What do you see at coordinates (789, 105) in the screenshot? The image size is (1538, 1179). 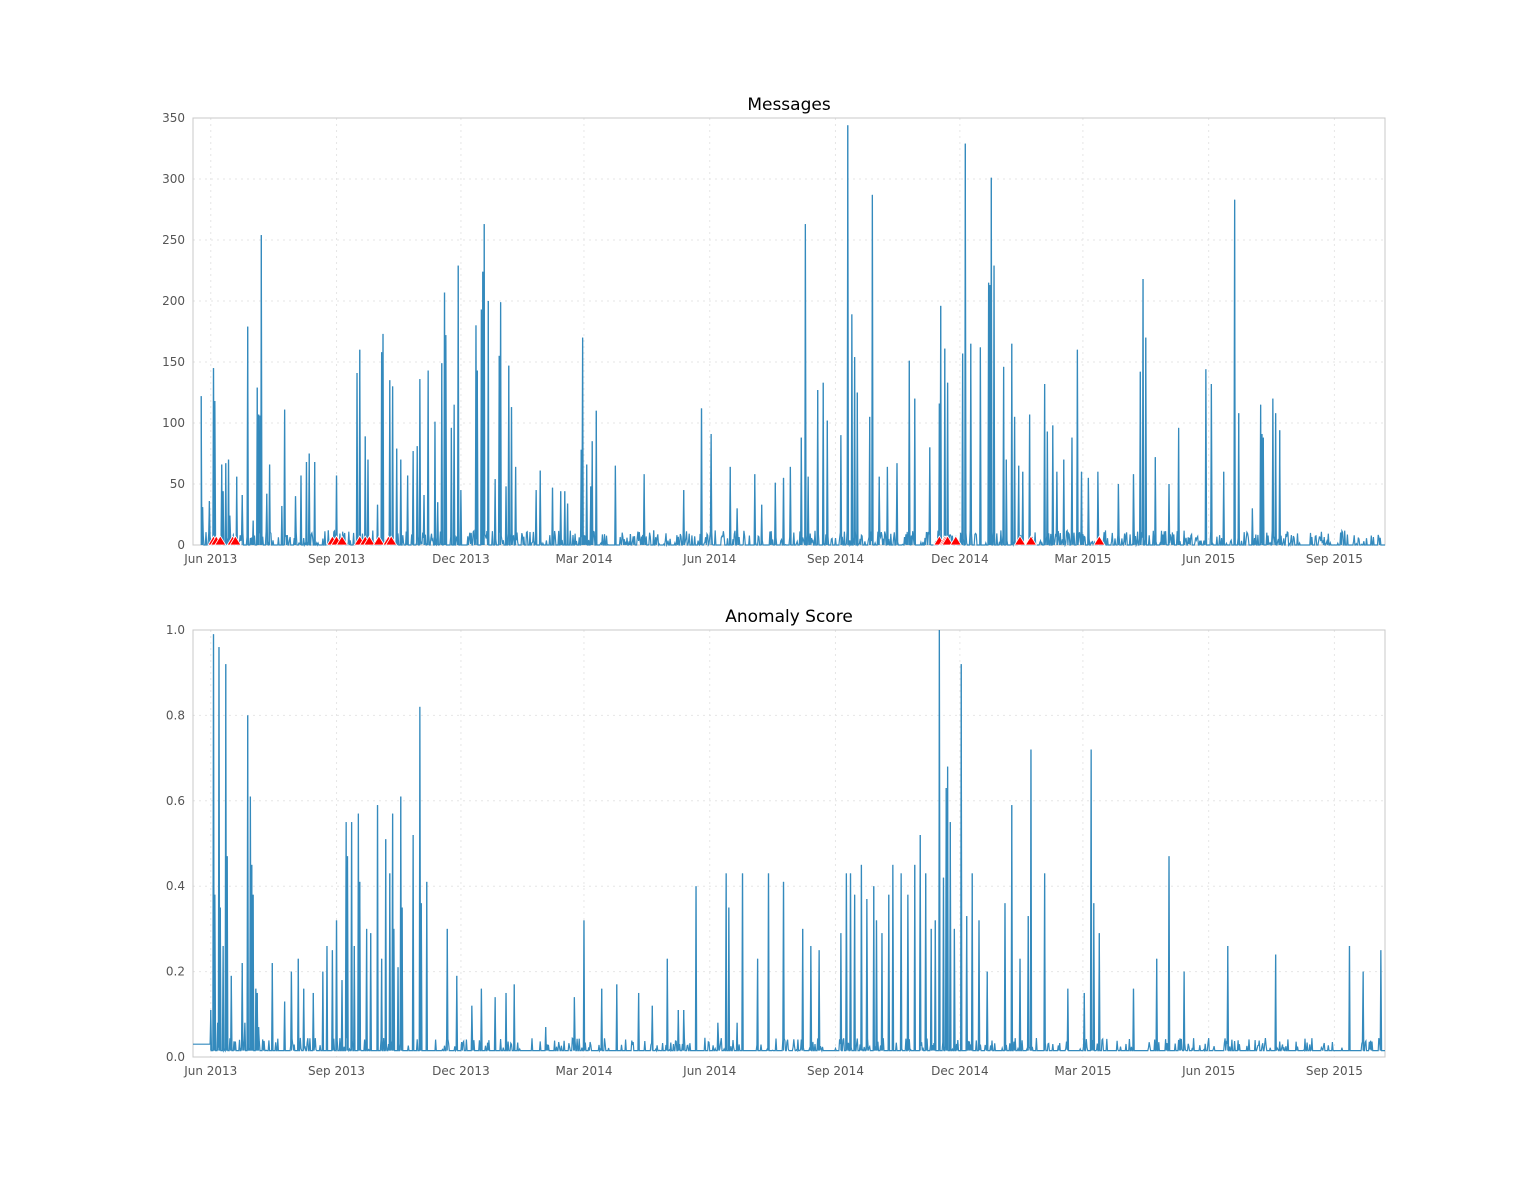 I see `chart-title: Messages` at bounding box center [789, 105].